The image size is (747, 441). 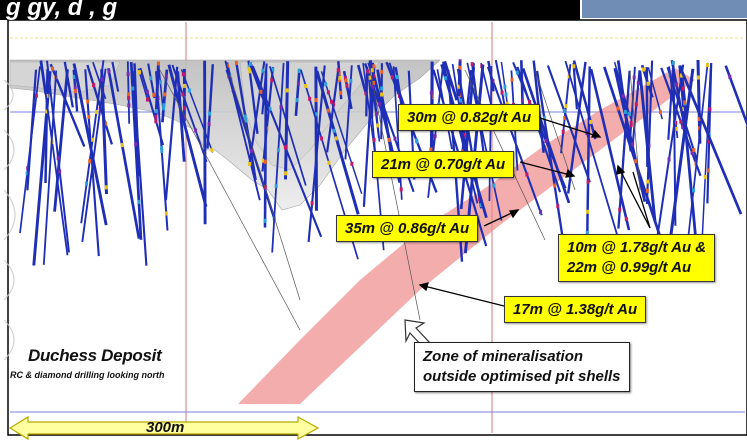 I want to click on leader-c1, so click(x=570, y=127).